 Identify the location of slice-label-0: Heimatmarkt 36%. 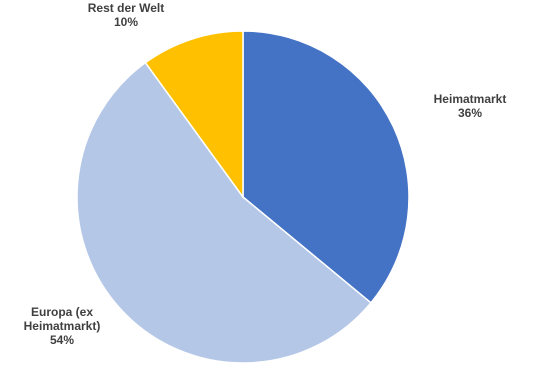
(470, 106).